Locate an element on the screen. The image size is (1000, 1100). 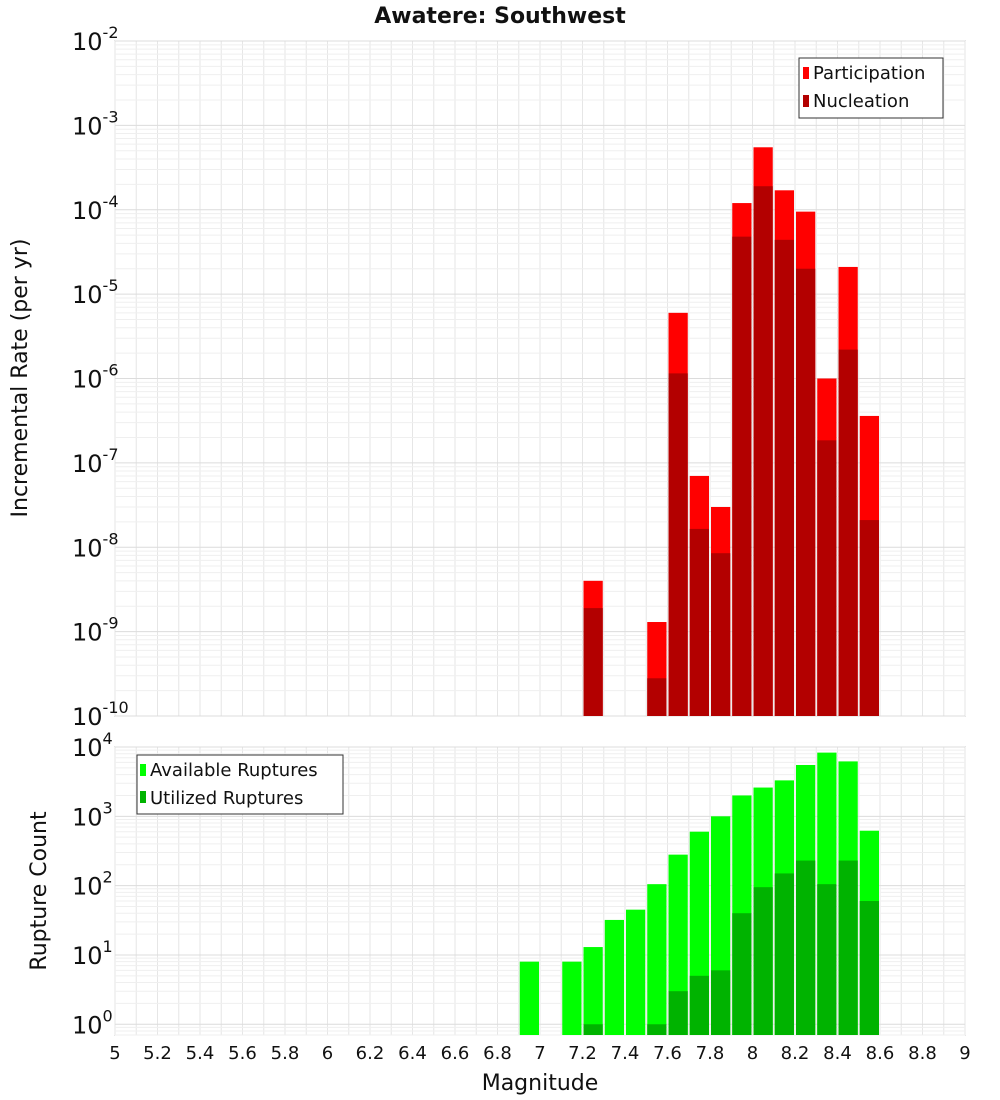
bar-available-ruptures-7.15 is located at coordinates (572, 998).